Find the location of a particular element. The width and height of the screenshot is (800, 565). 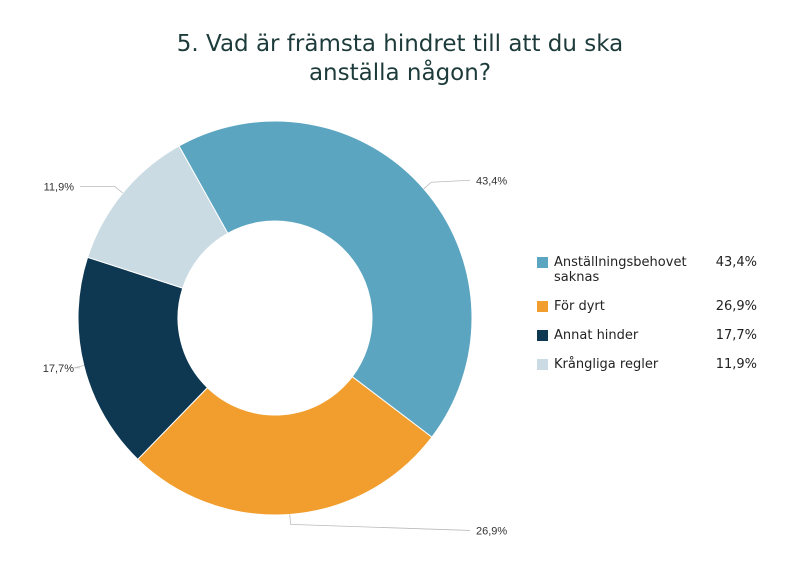

legend-label: Anställningsbehovet saknas is located at coordinates (620, 270).